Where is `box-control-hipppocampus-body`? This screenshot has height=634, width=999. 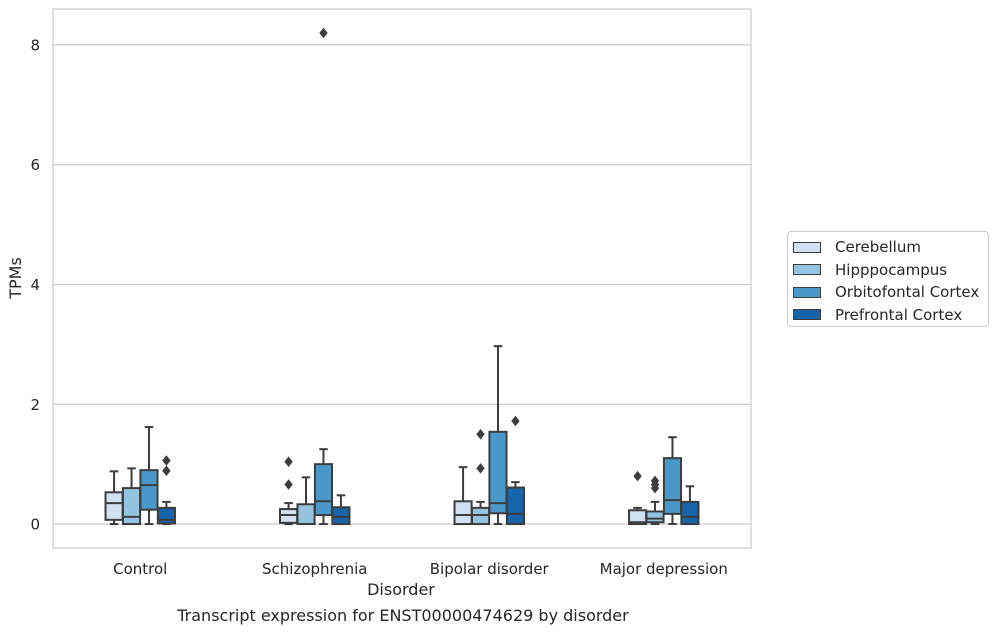 box-control-hipppocampus-body is located at coordinates (131, 506).